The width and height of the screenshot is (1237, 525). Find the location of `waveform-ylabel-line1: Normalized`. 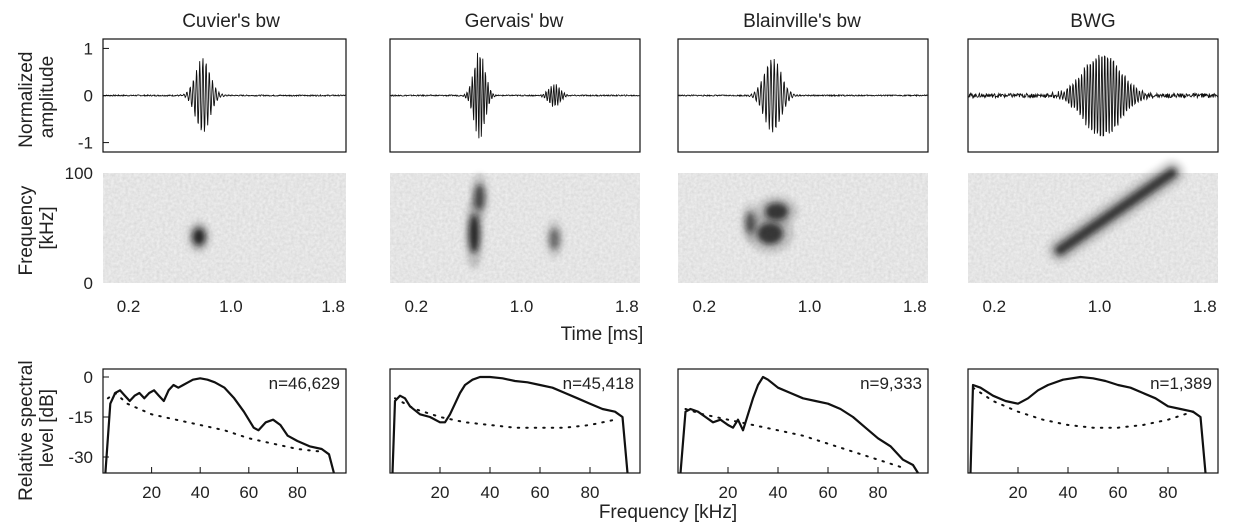

waveform-ylabel-line1: Normalized is located at coordinates (26, 100).